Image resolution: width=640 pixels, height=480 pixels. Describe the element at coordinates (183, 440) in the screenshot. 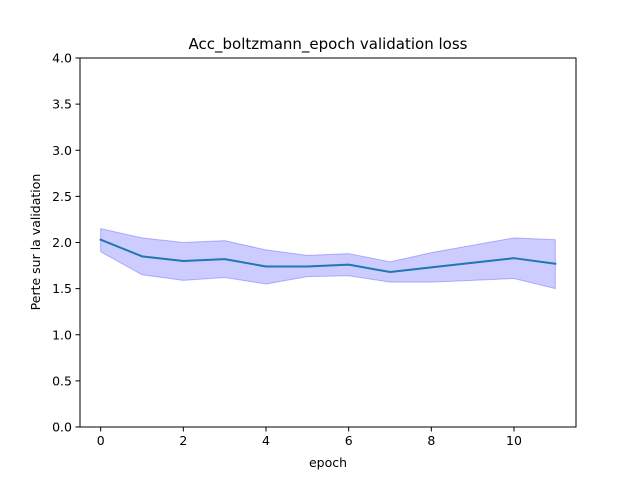

I see `x-tick-label: 2` at that location.